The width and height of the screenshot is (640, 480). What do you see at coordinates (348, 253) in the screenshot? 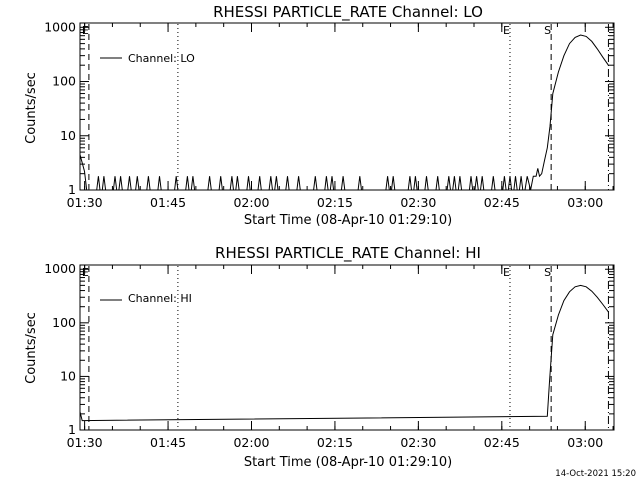
I see `chart-title: RHESSI PARTICLE_RATE Channel: HI` at bounding box center [348, 253].